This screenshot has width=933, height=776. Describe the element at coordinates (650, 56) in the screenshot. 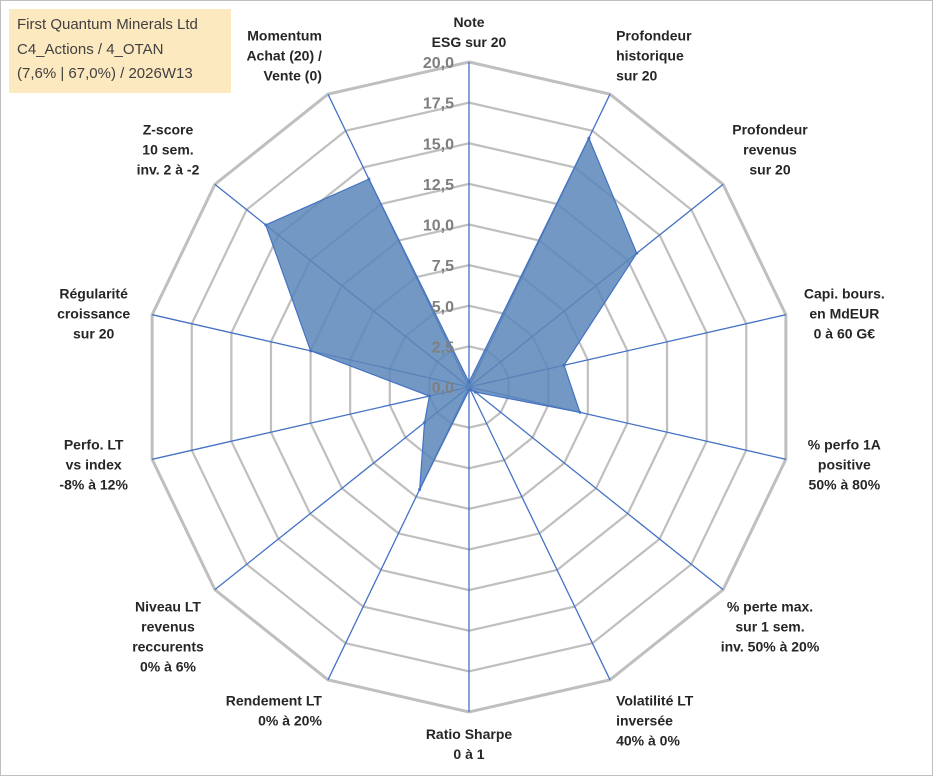

I see `axis-label-line: historique` at that location.